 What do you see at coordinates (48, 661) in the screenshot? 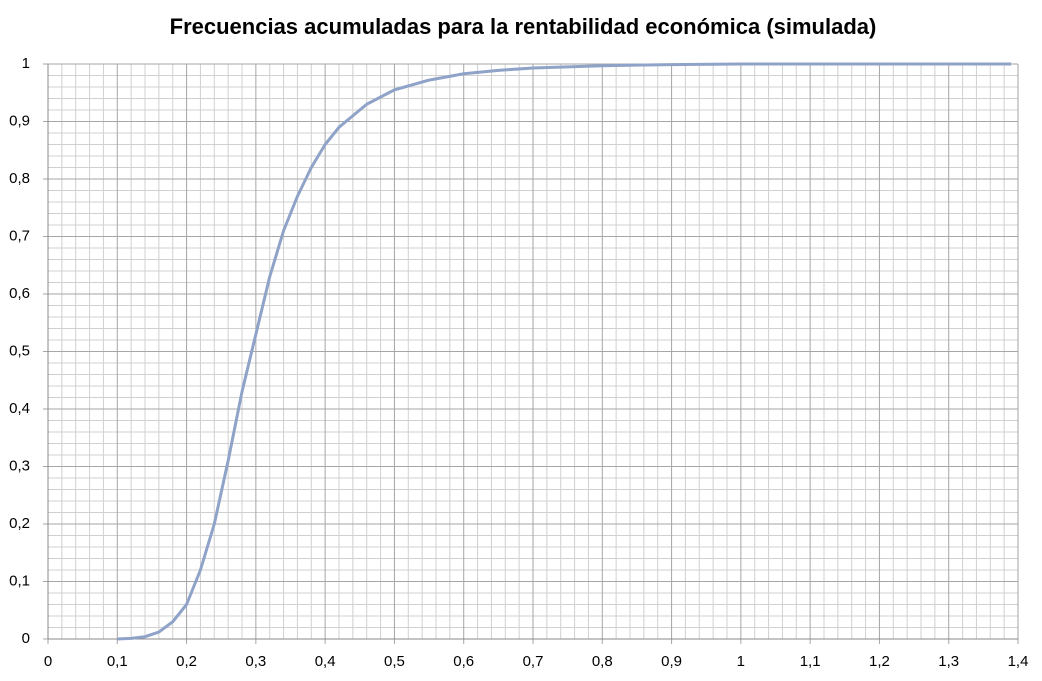
I see `x-tick-label: 0` at bounding box center [48, 661].